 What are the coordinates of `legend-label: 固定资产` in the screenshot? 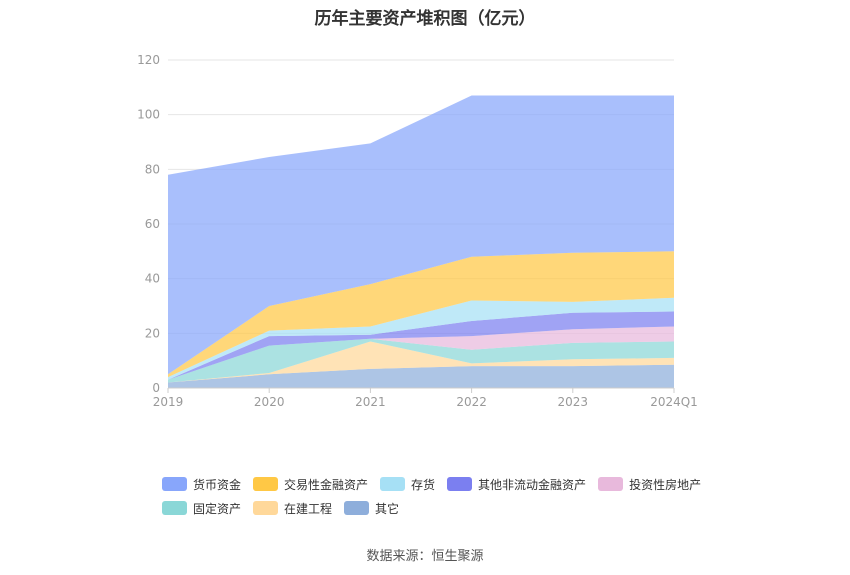 It's located at (217, 508).